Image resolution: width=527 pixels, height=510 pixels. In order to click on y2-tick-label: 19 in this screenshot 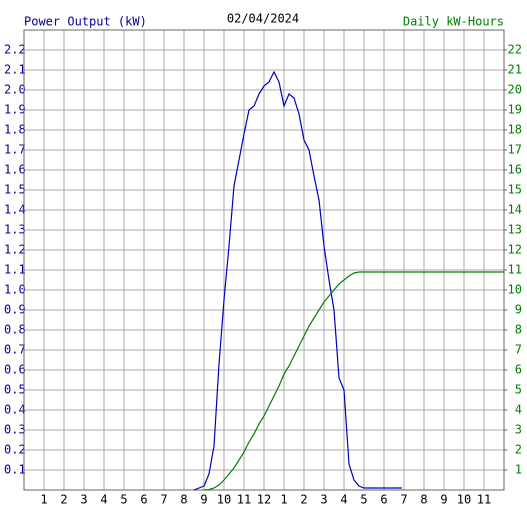, I will do `click(515, 110)`.